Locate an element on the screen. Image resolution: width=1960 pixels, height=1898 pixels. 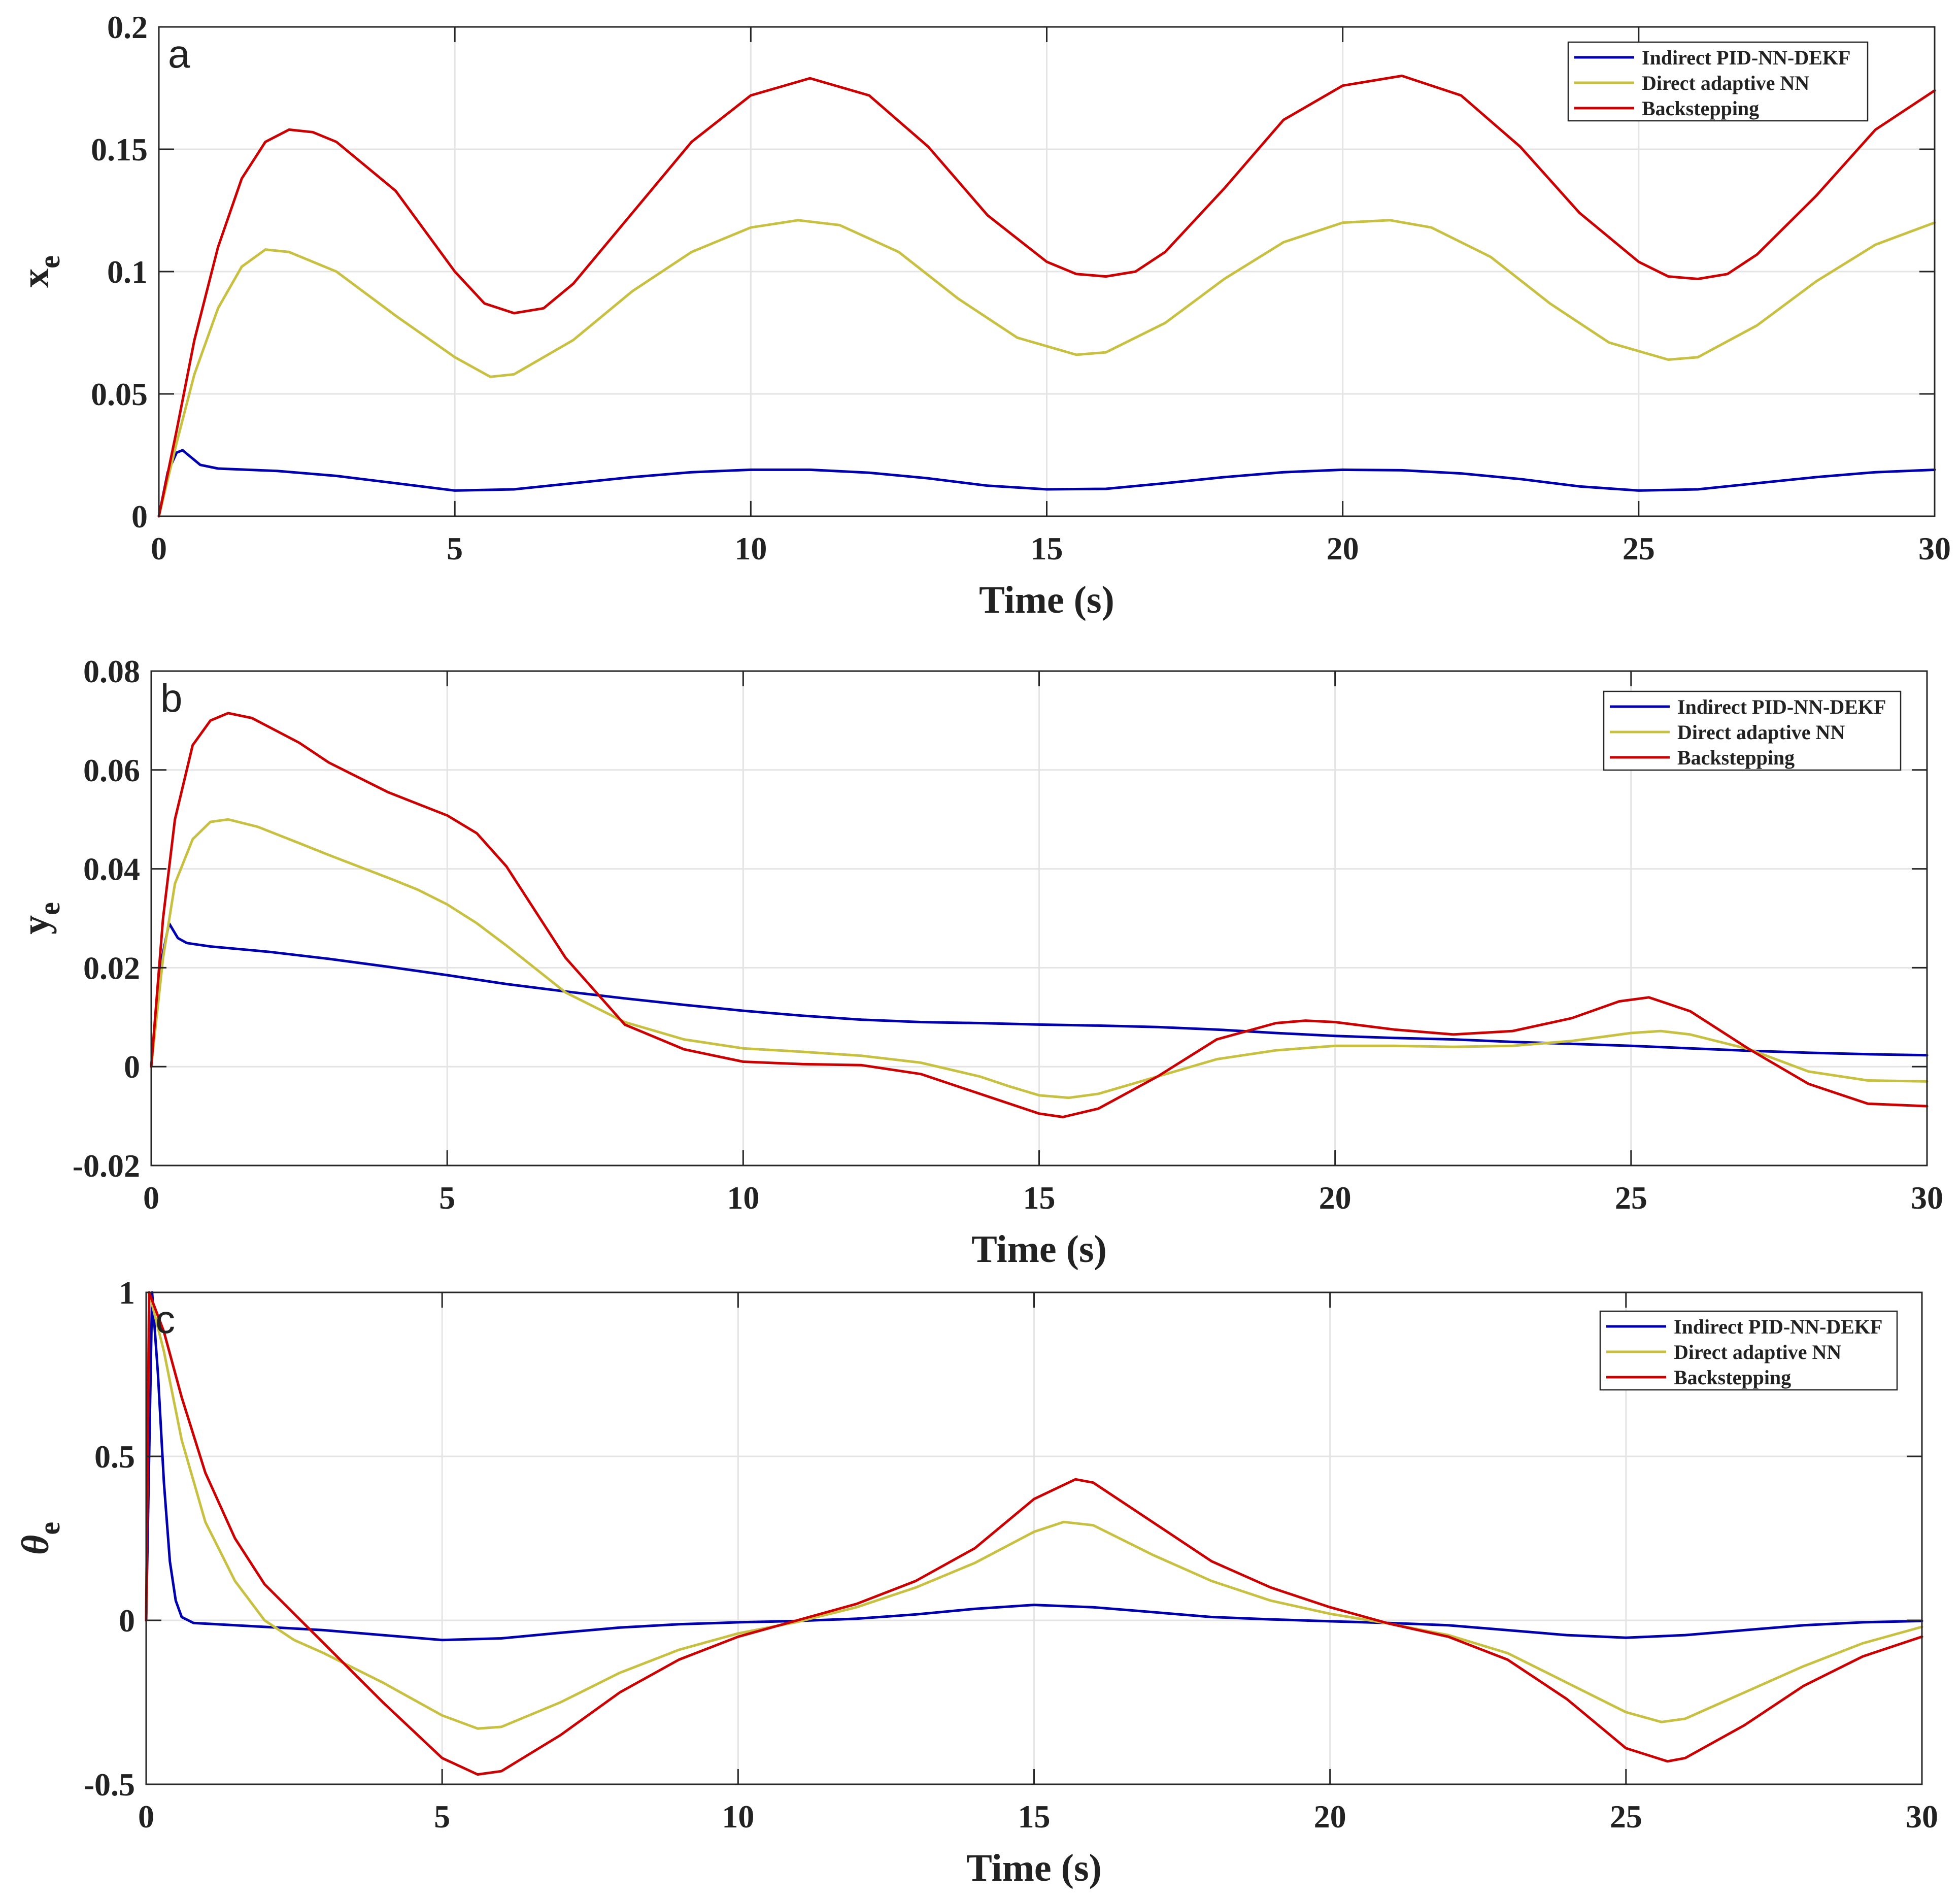
panel-letter: b is located at coordinates (171, 698).